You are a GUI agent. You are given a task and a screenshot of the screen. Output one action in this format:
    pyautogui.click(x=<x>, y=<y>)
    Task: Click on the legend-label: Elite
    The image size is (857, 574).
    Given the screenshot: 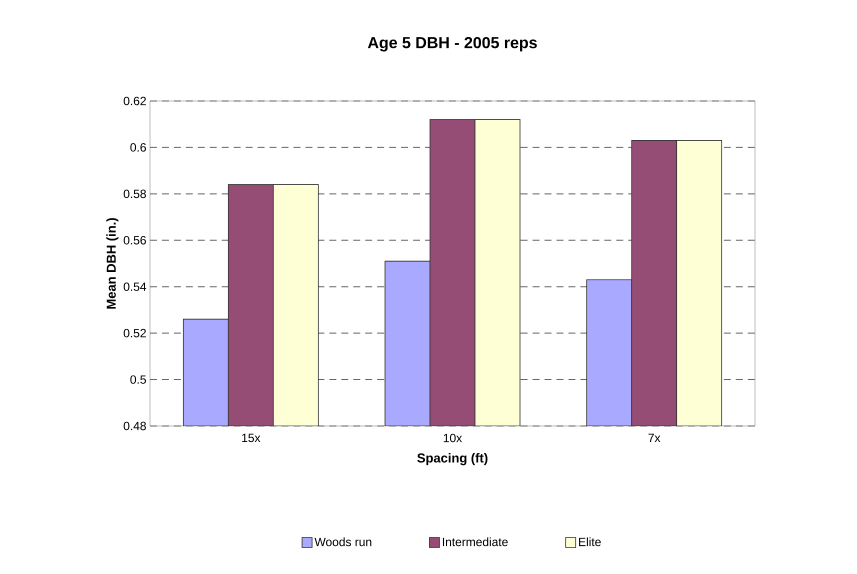 What is the action you would take?
    pyautogui.click(x=590, y=541)
    